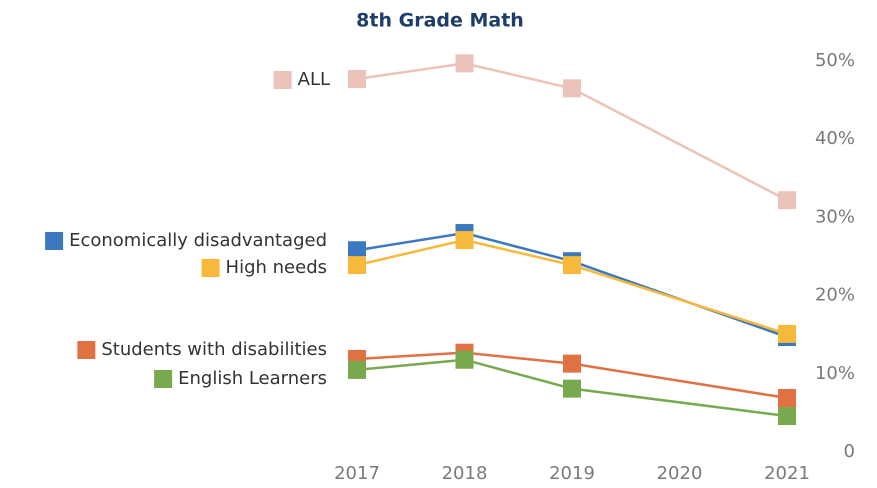 This screenshot has width=877, height=488. What do you see at coordinates (276, 267) in the screenshot?
I see `legend-label: High needs` at bounding box center [276, 267].